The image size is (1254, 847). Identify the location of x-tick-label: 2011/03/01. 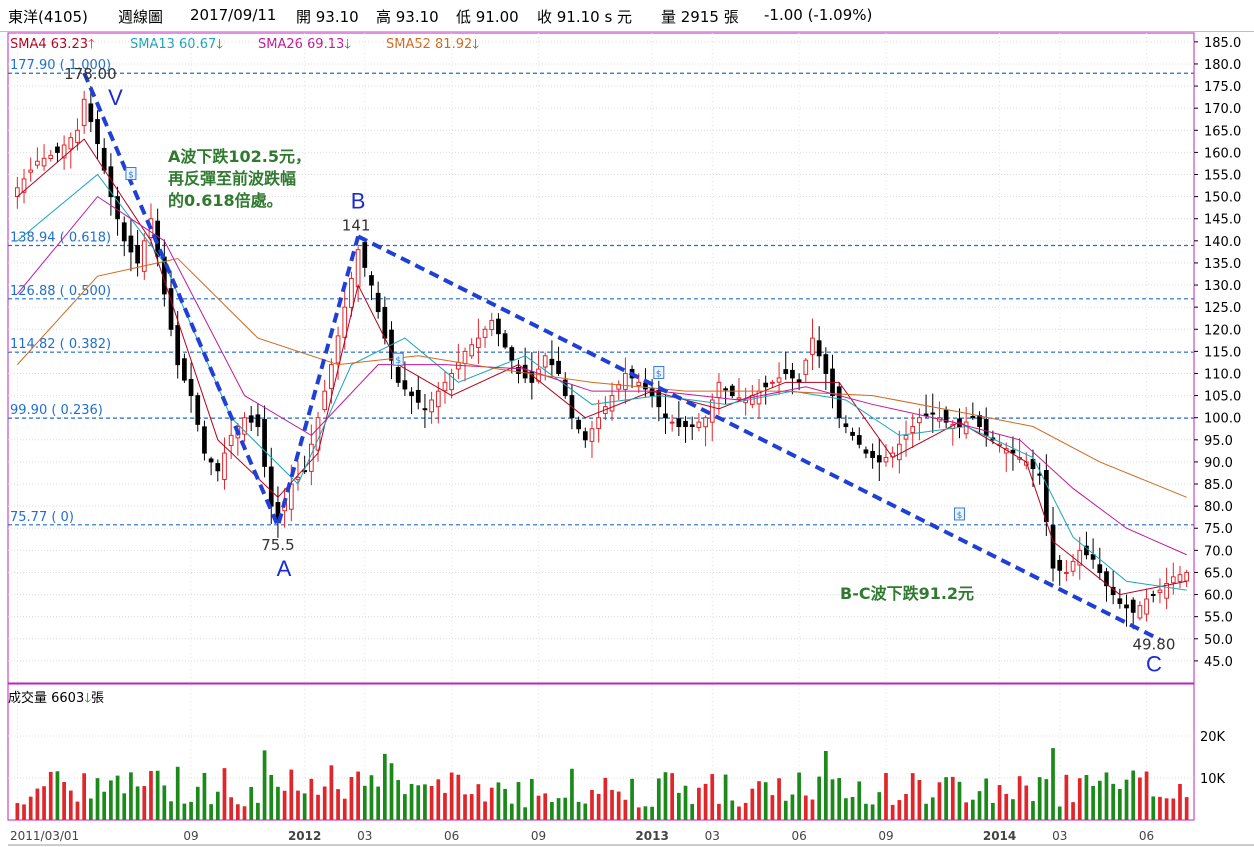
(44, 836).